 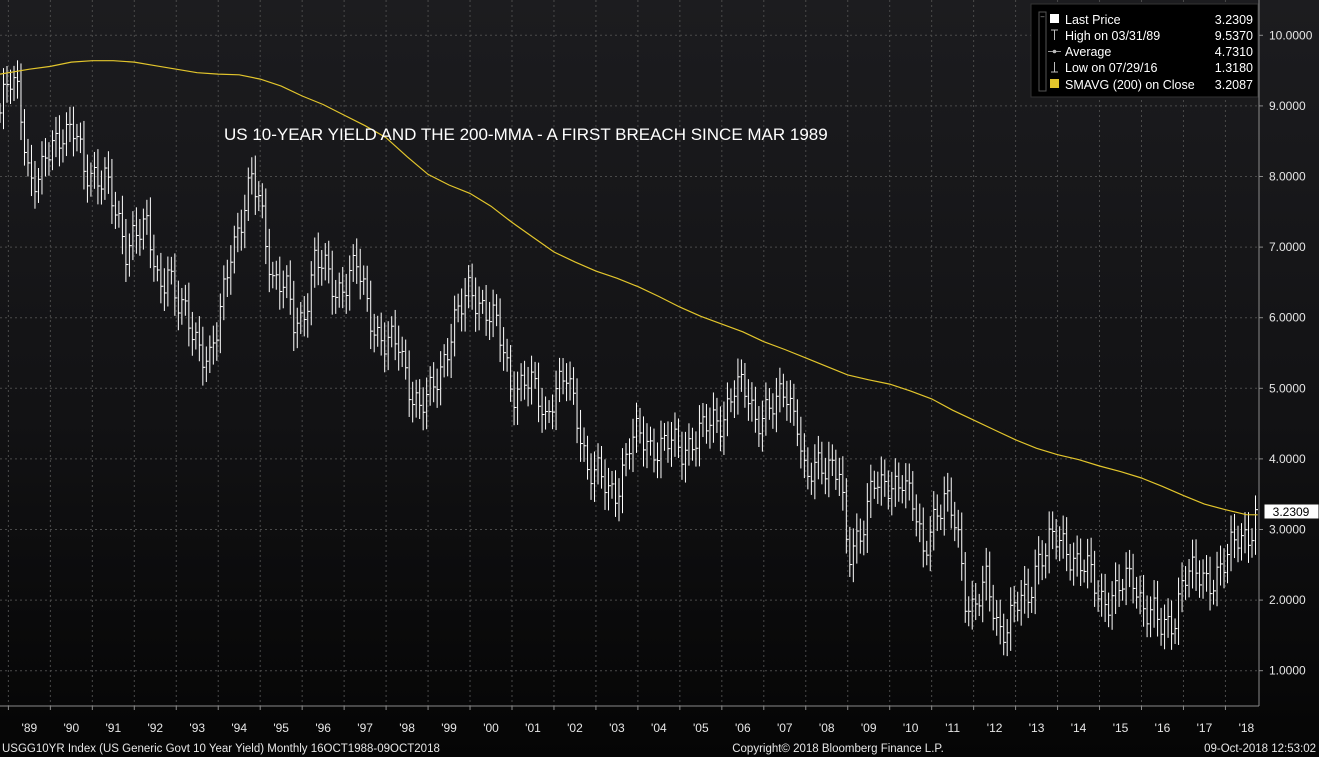 What do you see at coordinates (1054, 34) in the screenshot?
I see `high-tick-icon` at bounding box center [1054, 34].